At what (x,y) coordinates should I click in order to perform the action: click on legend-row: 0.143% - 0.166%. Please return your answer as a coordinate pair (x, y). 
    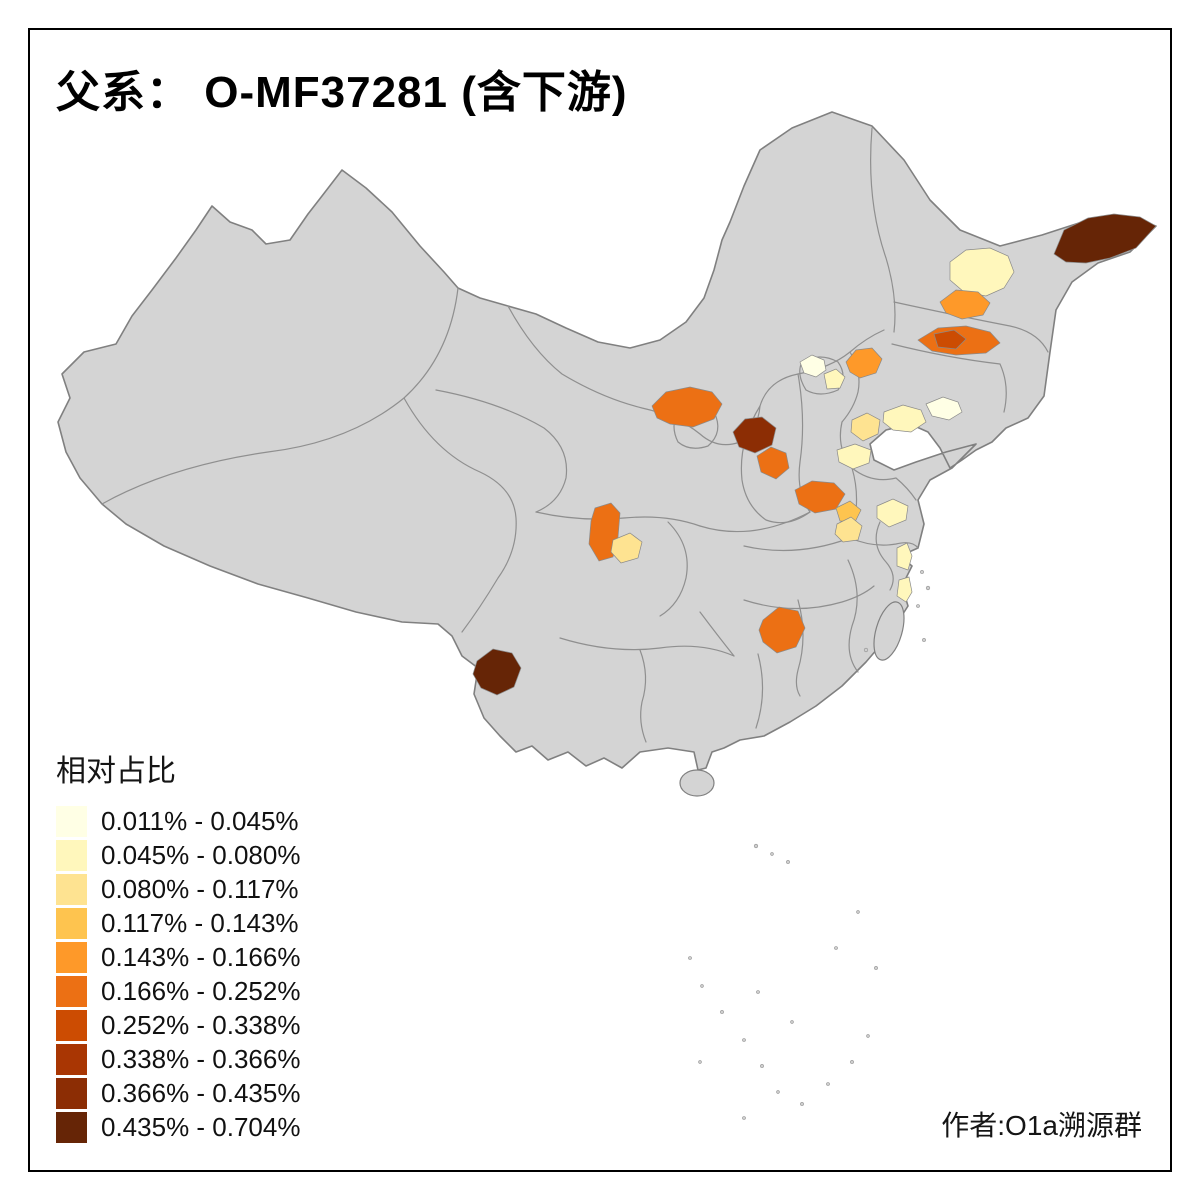
    Looking at the image, I should click on (178, 957).